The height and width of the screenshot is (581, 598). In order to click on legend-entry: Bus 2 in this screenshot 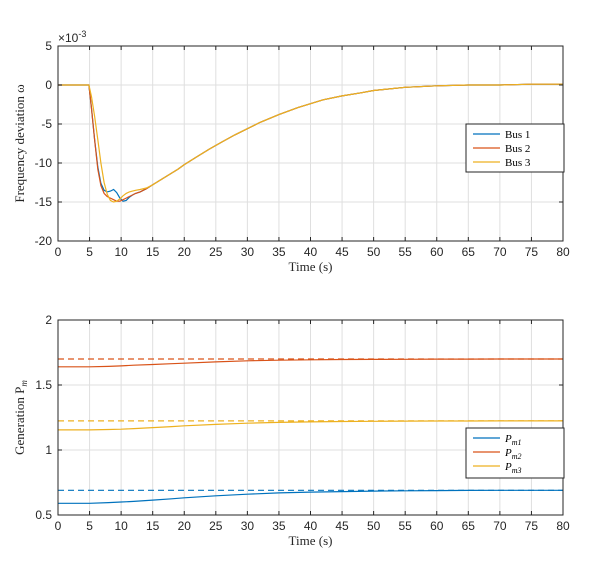, I will do `click(517, 149)`.